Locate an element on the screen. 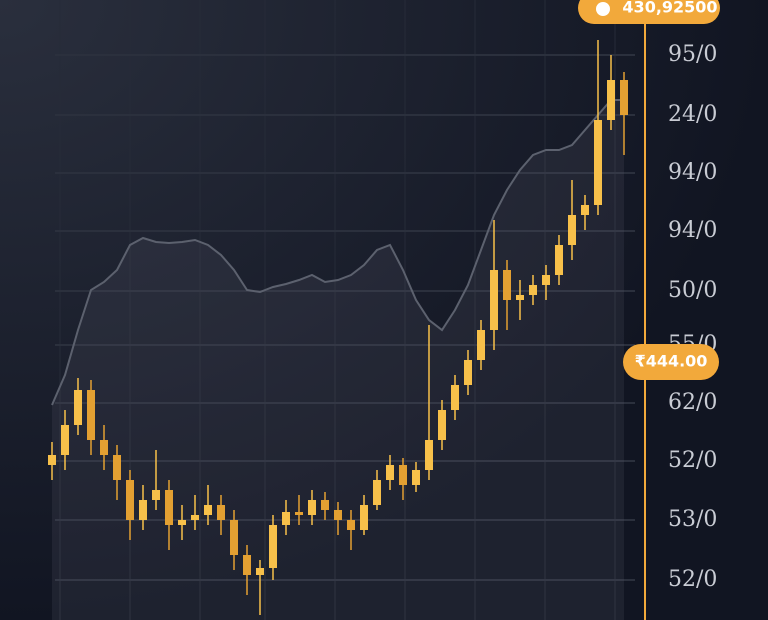  top-badge-text: 430,92500 is located at coordinates (669, 8).